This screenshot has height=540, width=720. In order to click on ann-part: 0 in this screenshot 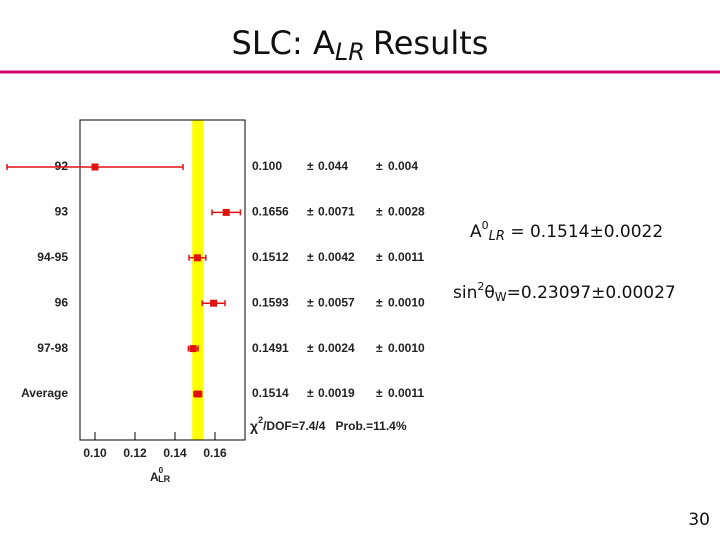, I will do `click(485, 225)`.